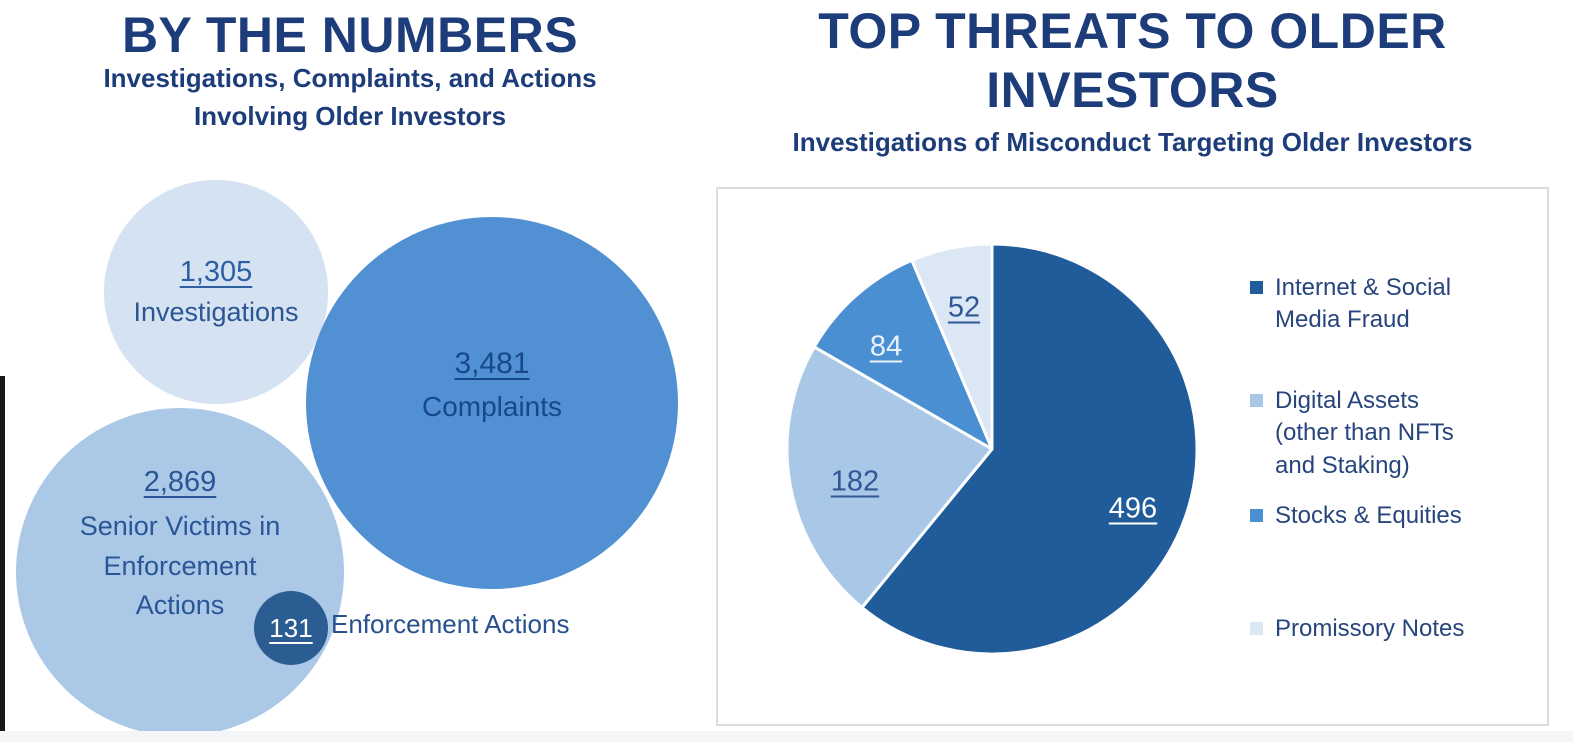  I want to click on pie-data-label-promissory-notes: 52, so click(964, 307).